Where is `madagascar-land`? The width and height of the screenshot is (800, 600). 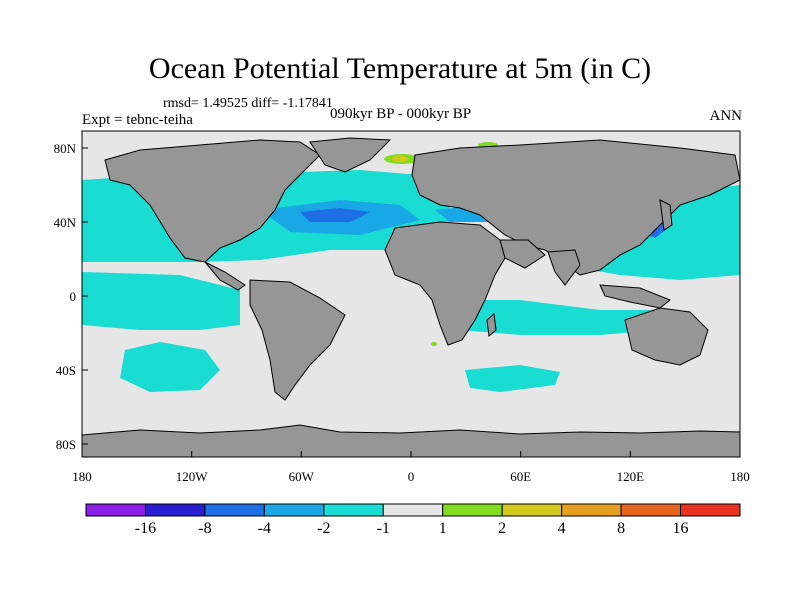
madagascar-land is located at coordinates (491, 325).